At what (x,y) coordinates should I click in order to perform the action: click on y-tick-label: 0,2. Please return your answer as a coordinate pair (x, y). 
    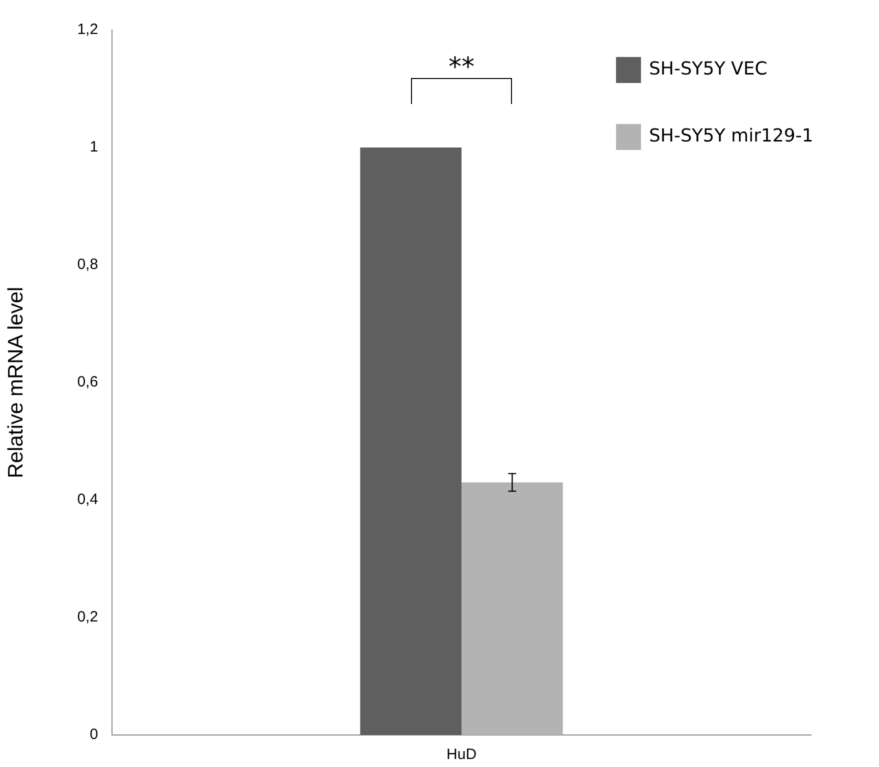
    Looking at the image, I should click on (87, 617).